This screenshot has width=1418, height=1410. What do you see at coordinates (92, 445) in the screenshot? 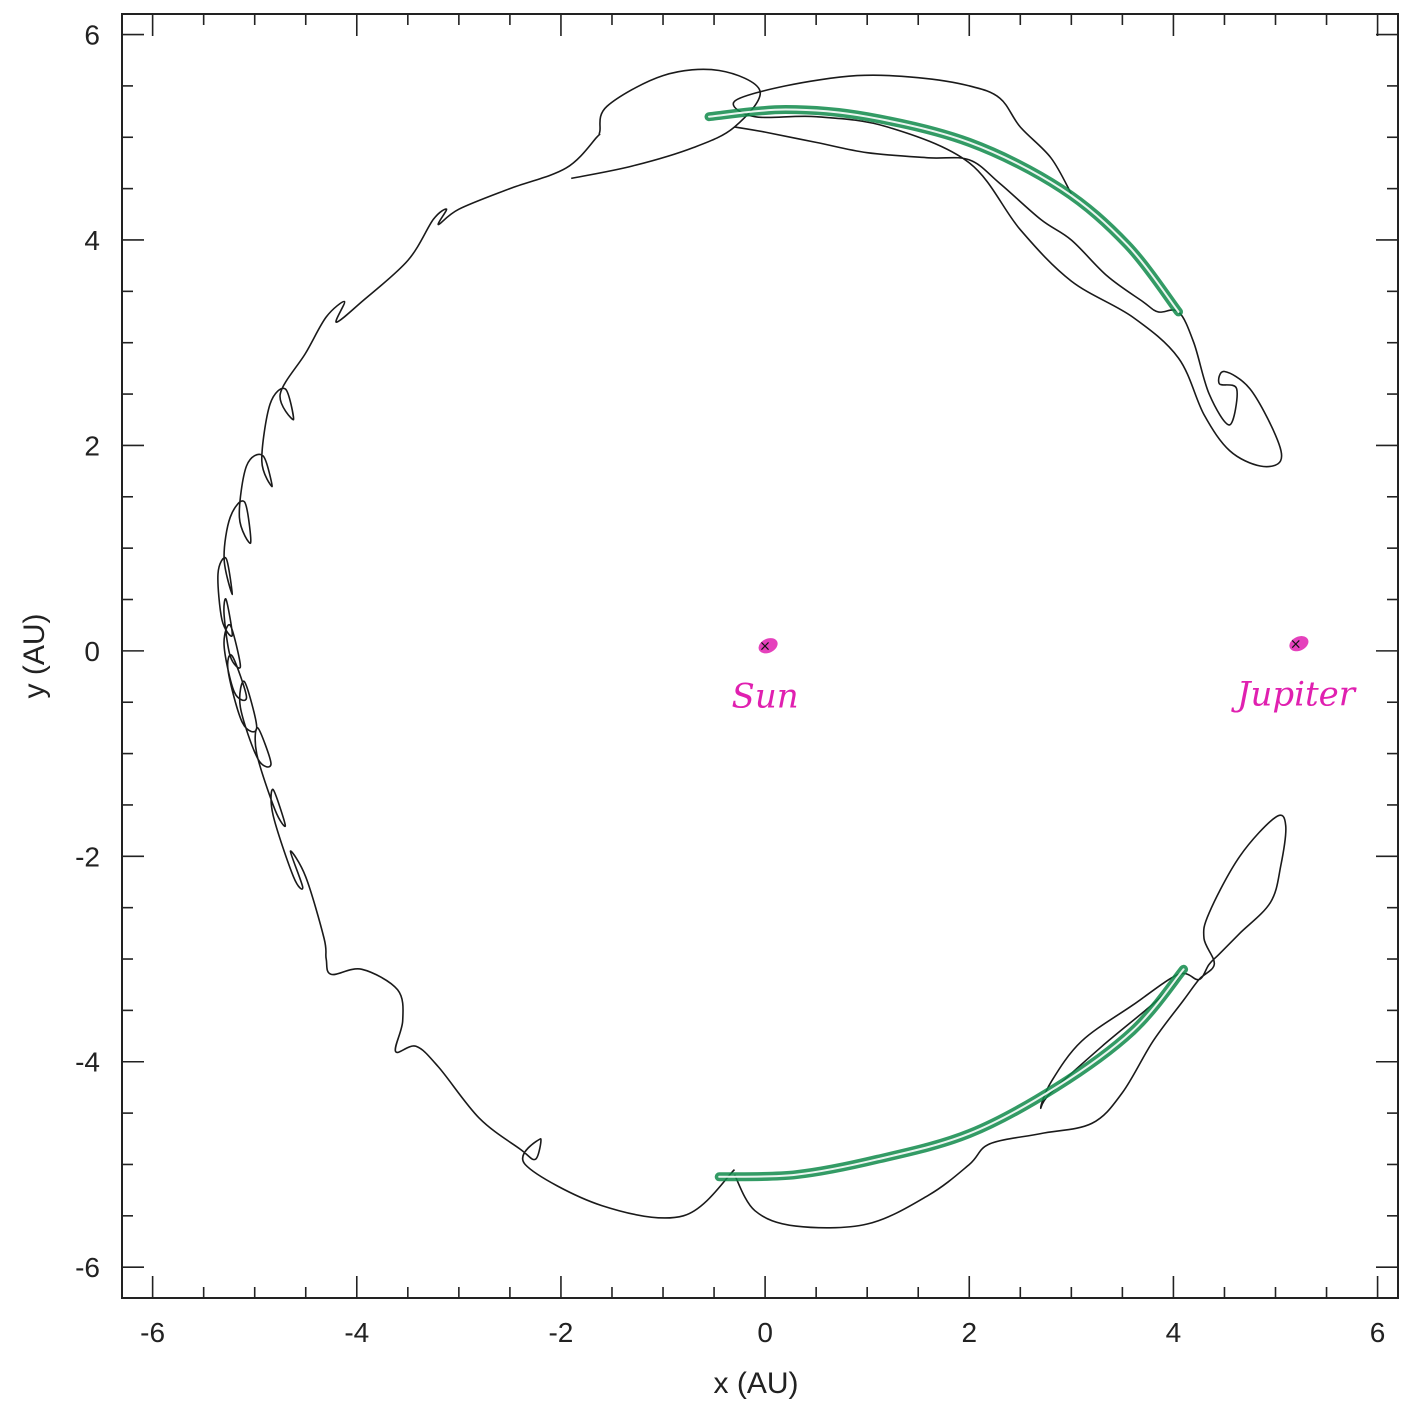
I see `y-tick-label: 2` at bounding box center [92, 445].